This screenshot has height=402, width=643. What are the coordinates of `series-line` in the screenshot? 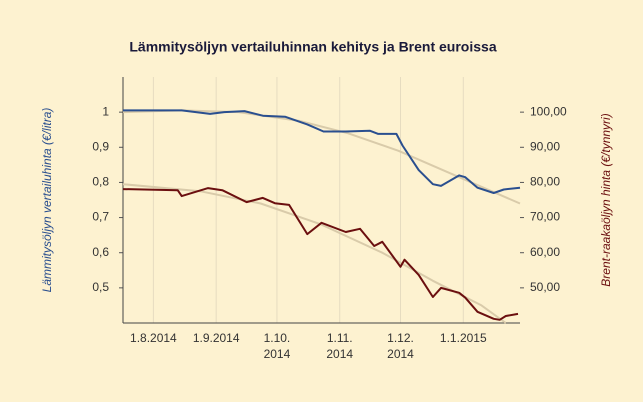 It's located at (322, 151).